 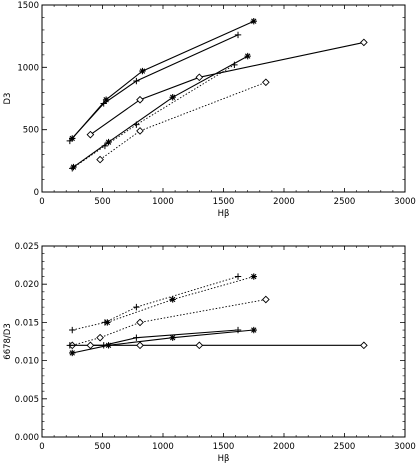 I want to click on y-tick-label: 500, so click(x=31, y=131).